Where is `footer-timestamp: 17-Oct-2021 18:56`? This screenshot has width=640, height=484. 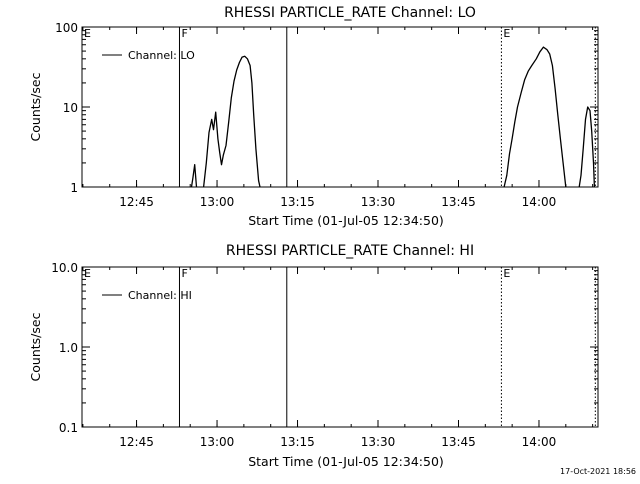
footer-timestamp: 17-Oct-2021 18:56 is located at coordinates (598, 471).